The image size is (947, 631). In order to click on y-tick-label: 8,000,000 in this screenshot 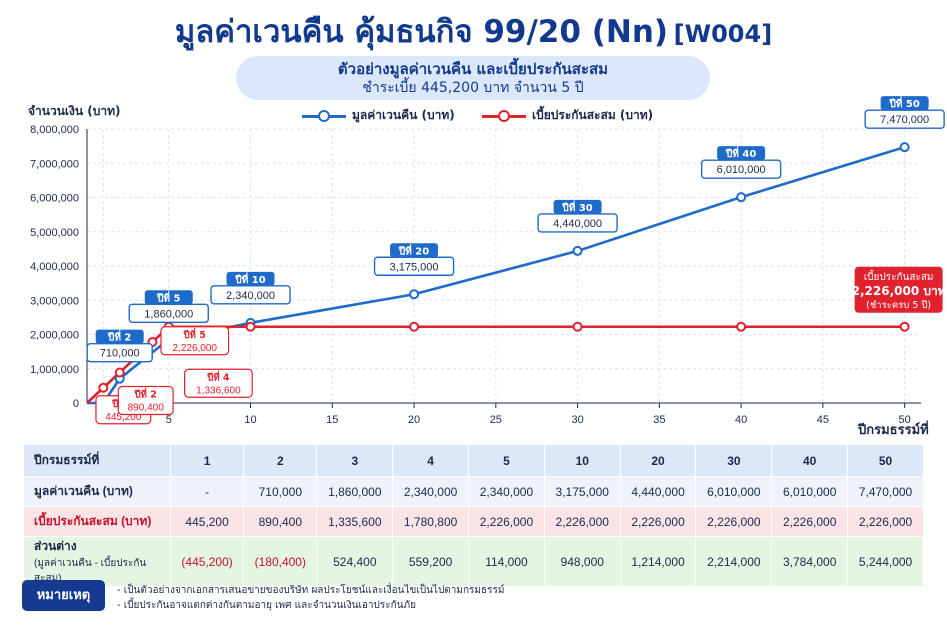, I will do `click(54, 130)`.